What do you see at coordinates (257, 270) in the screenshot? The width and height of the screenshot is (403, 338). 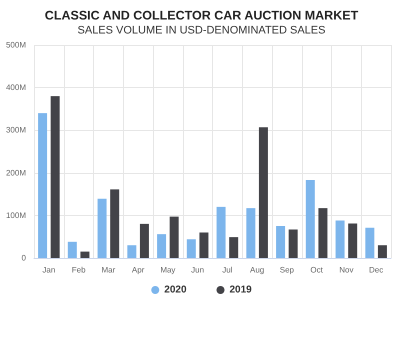 I see `x-tick-label: Aug` at bounding box center [257, 270].